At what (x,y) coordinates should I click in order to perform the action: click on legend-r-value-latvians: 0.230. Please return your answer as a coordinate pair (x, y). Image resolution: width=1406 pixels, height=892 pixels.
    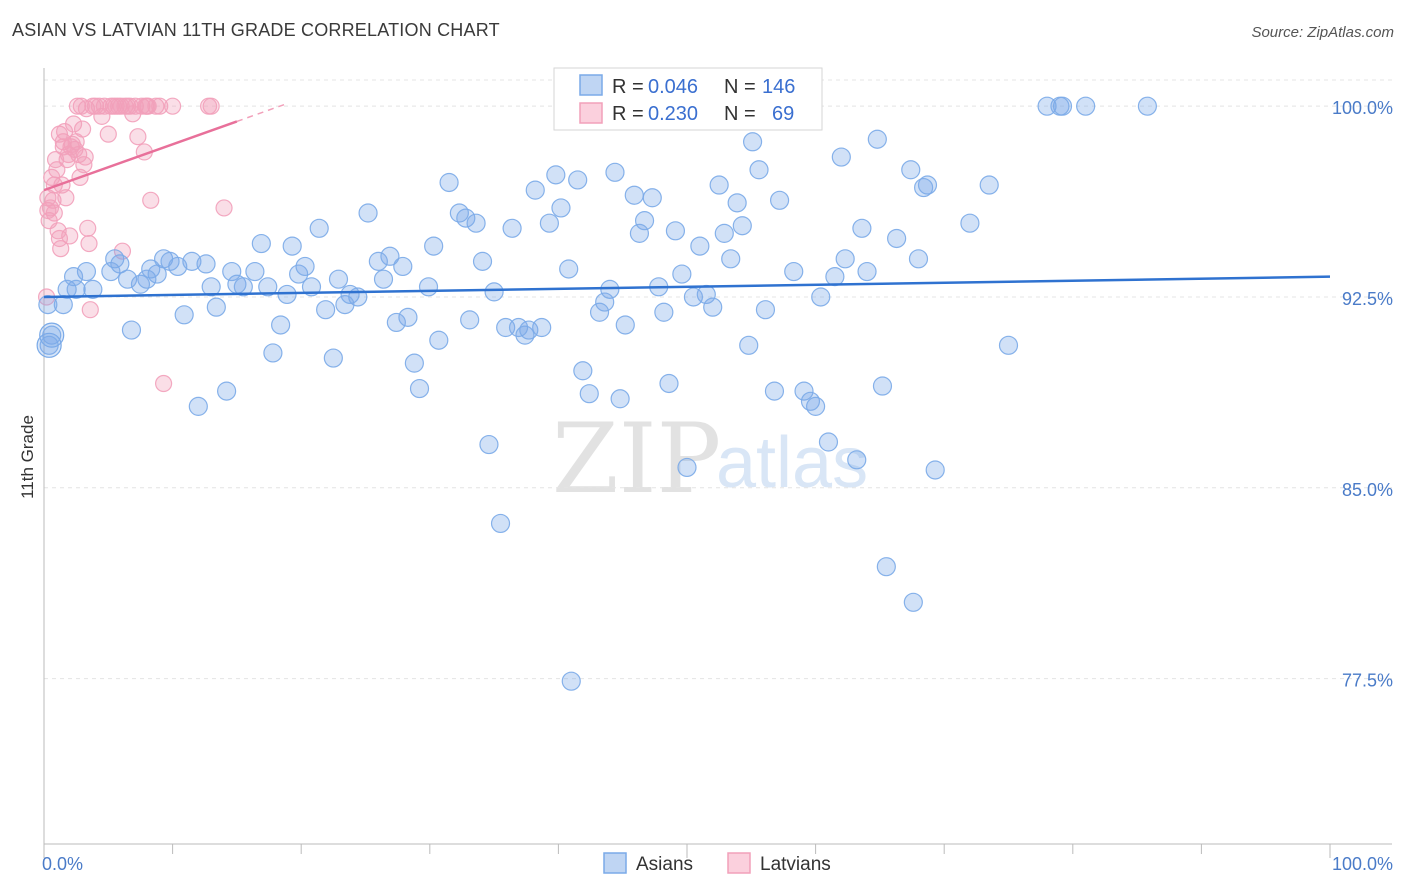
    Looking at the image, I should click on (673, 114).